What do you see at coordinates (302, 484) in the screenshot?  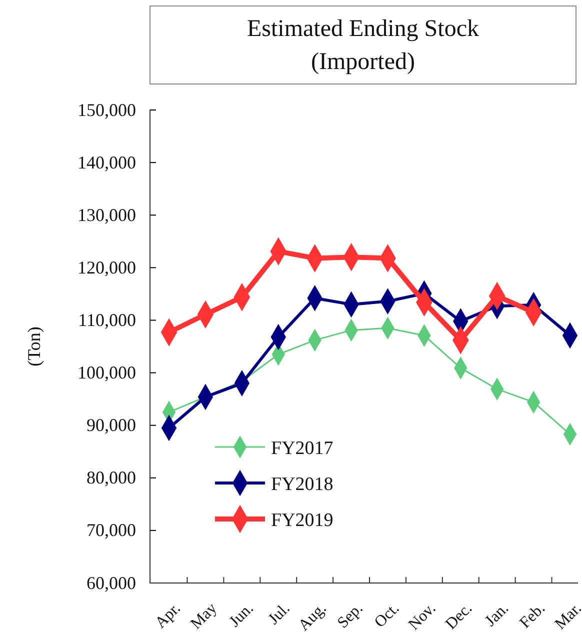 I see `legend-label: FY2018` at bounding box center [302, 484].